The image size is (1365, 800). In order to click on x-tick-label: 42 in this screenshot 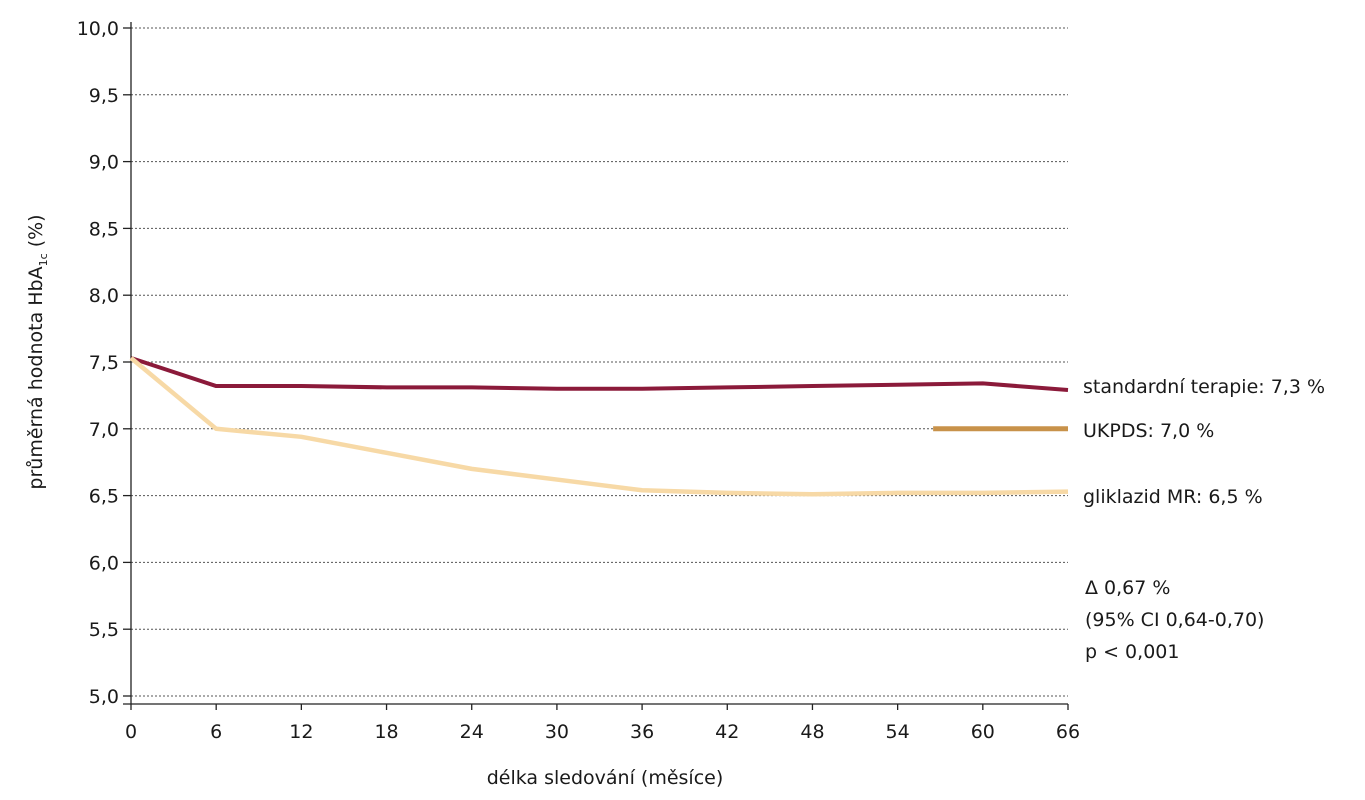, I will do `click(727, 732)`.